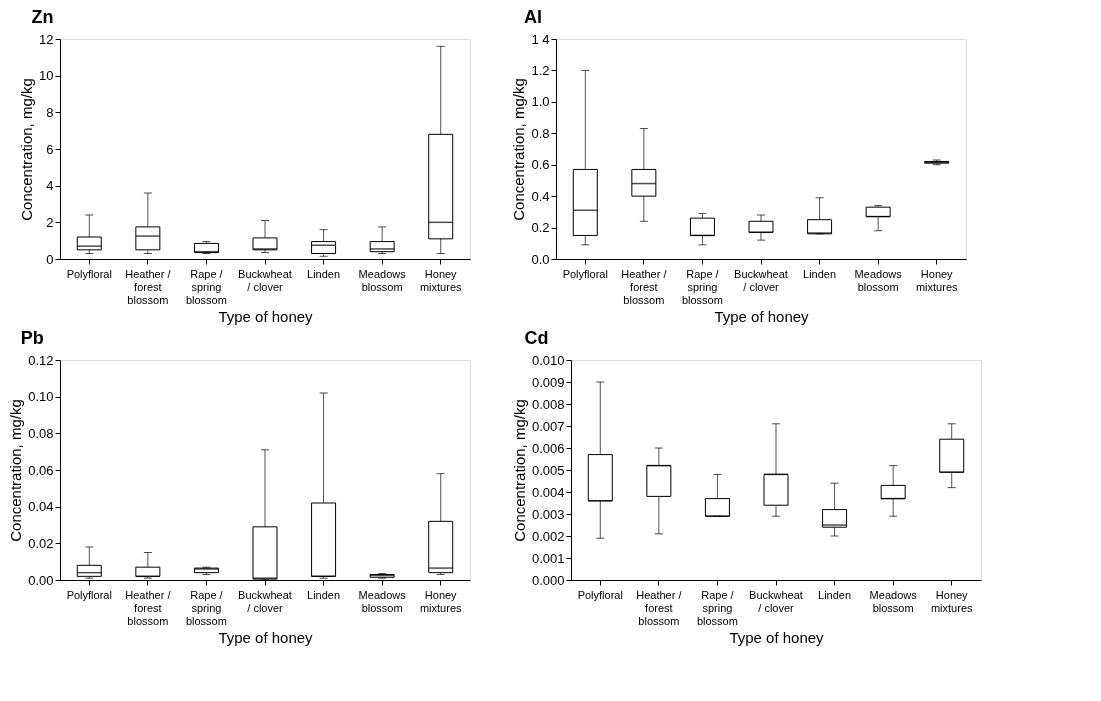 The height and width of the screenshot is (701, 1101). I want to click on y-tick-label: 6, so click(50, 149).